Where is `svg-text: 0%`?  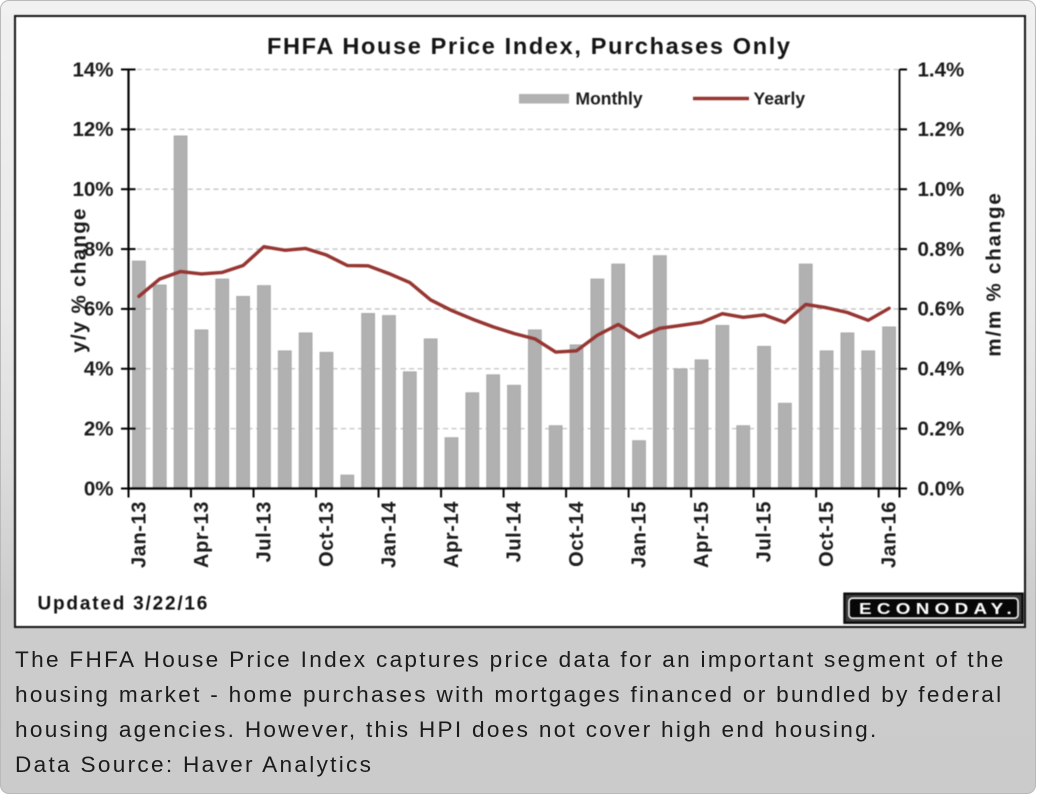 svg-text: 0% is located at coordinates (99, 488).